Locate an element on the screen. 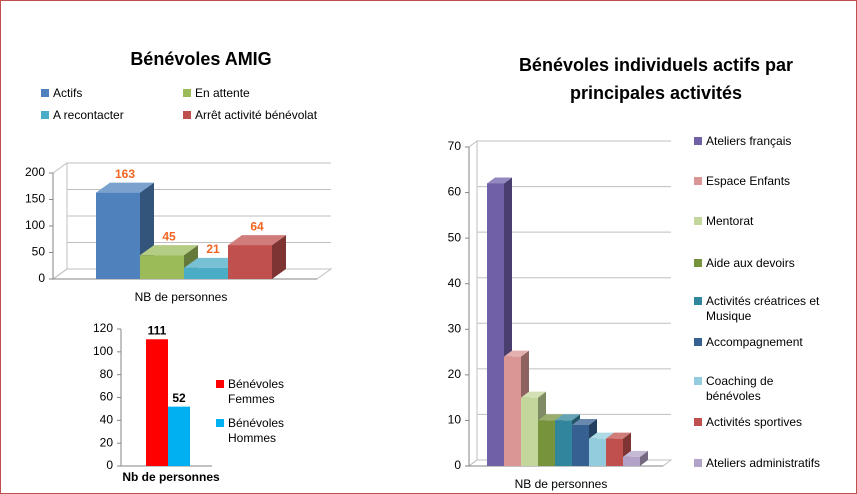 Image resolution: width=857 pixels, height=494 pixels. legend-item: En attente is located at coordinates (249, 93).